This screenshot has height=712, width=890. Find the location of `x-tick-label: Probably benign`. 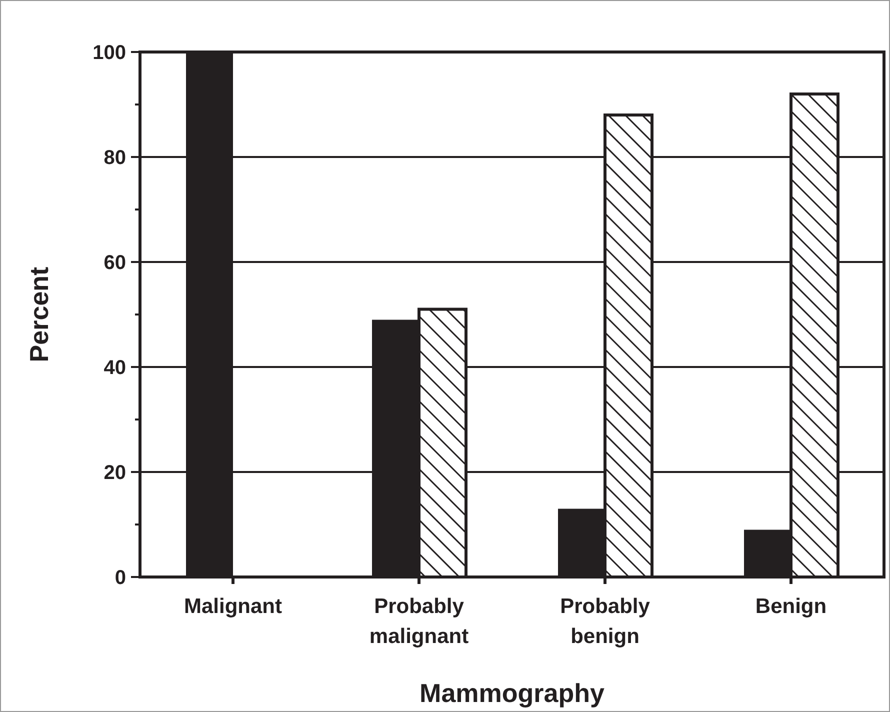

x-tick-label: Probably benign is located at coordinates (605, 621).